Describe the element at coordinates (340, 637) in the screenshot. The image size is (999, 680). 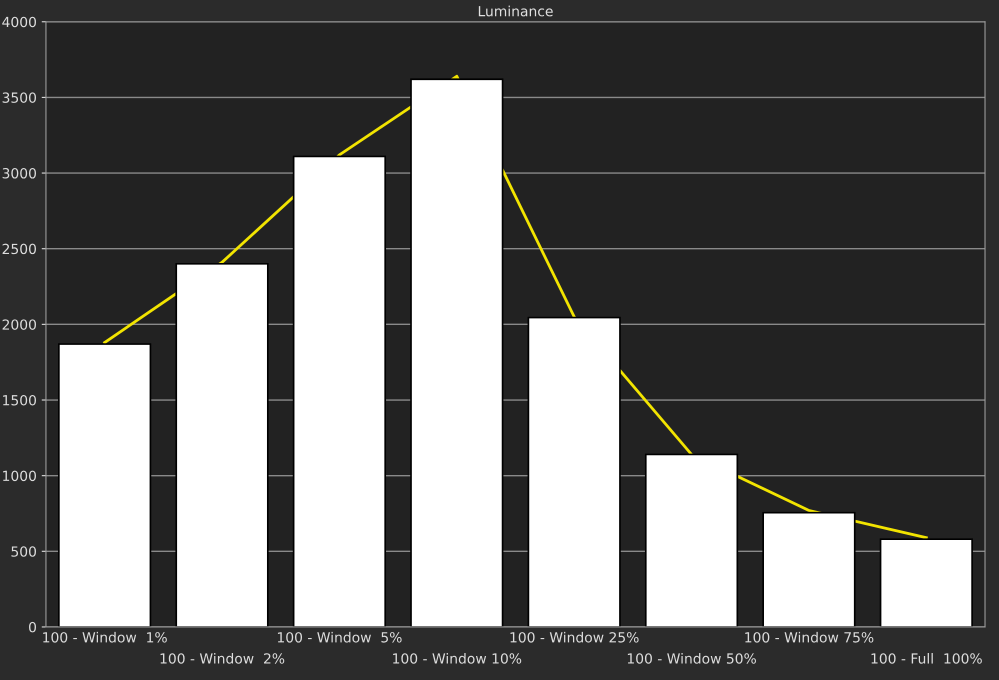
I see `x-tick-label: 100 - Window 5%` at that location.